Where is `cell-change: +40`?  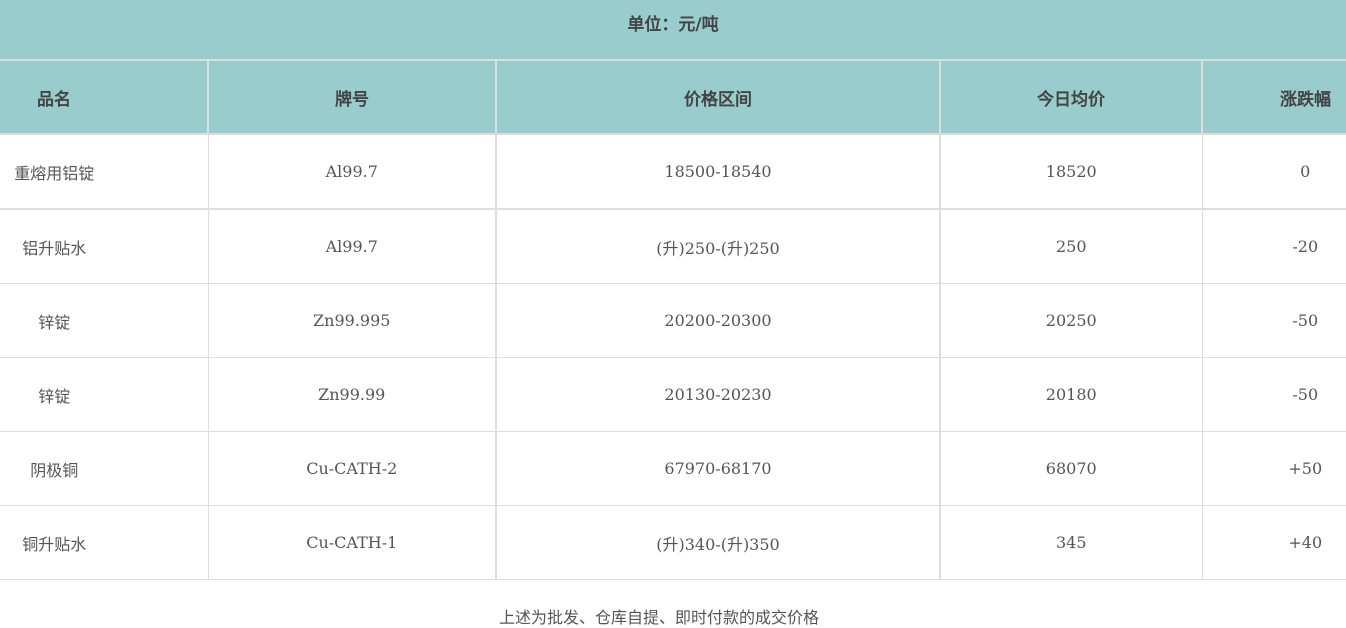 cell-change: +40 is located at coordinates (1273, 542).